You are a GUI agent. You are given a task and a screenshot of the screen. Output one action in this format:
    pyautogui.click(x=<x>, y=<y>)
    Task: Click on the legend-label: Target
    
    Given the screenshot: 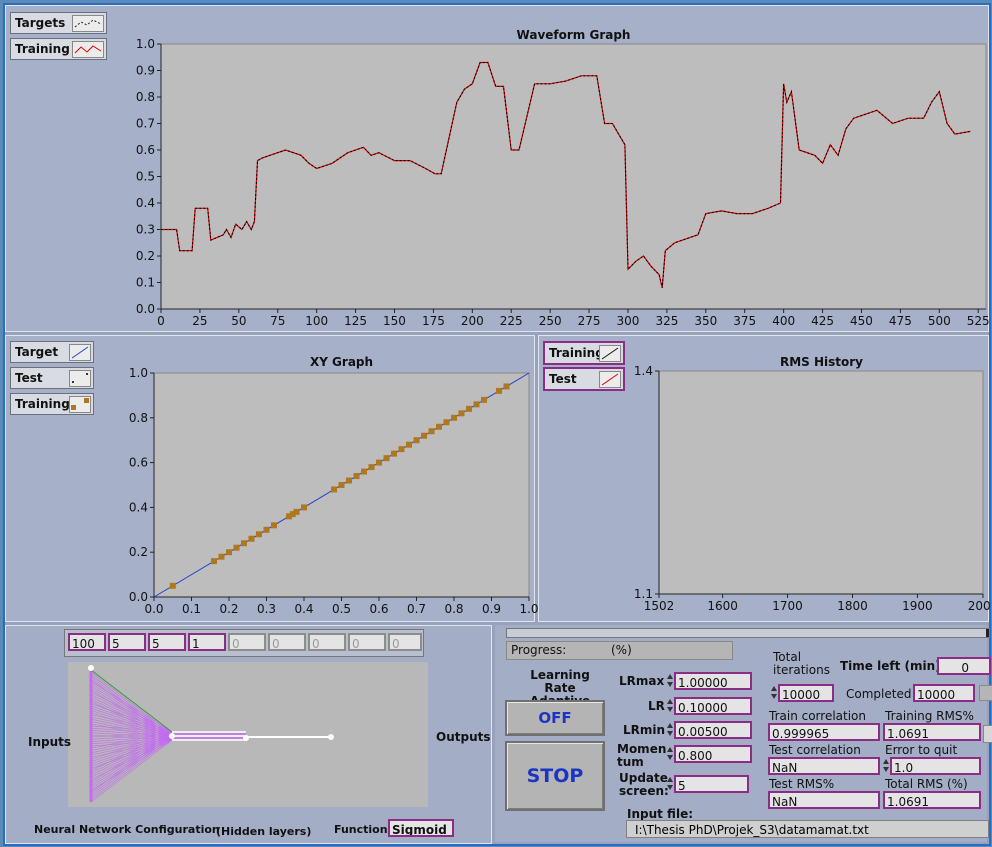 What is the action you would take?
    pyautogui.click(x=37, y=352)
    